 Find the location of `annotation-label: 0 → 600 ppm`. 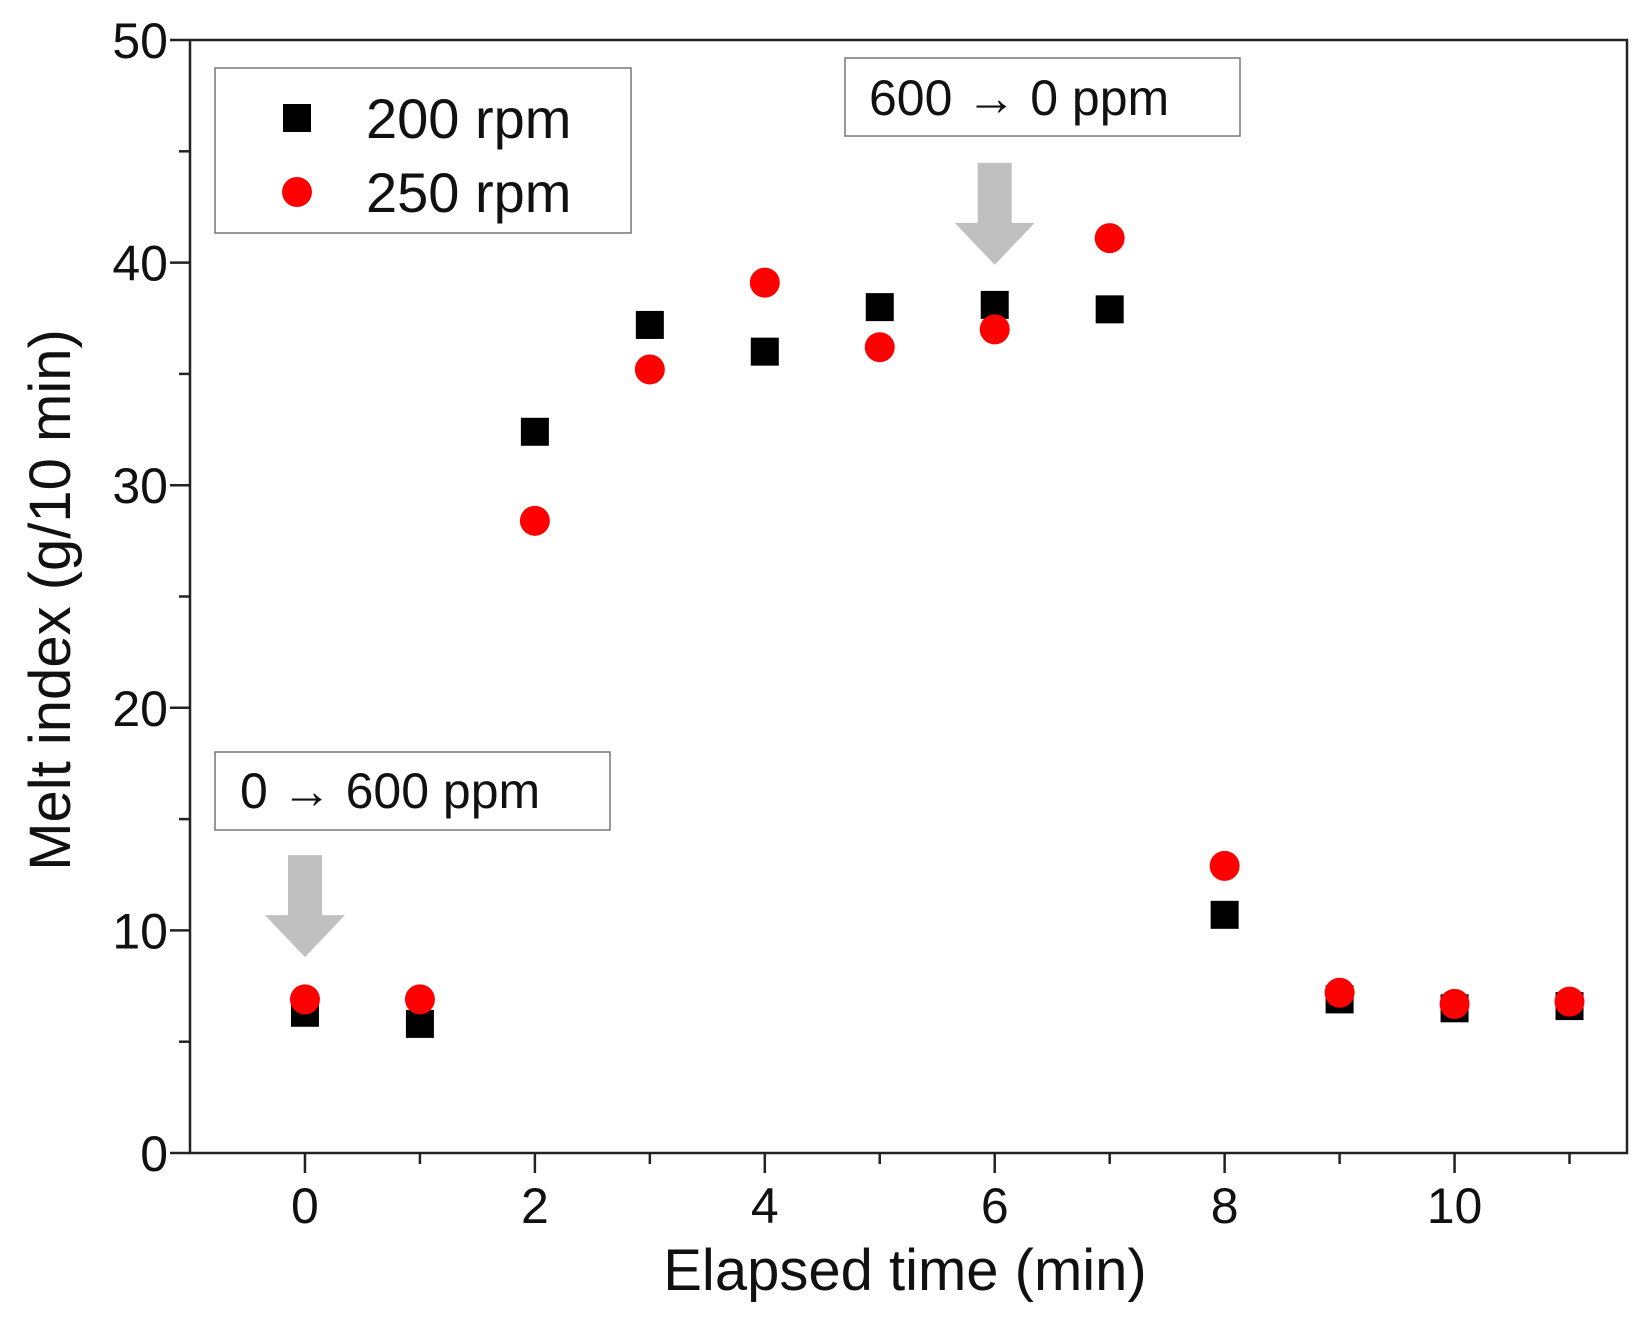

annotation-label: 0 → 600 ppm is located at coordinates (390, 791).